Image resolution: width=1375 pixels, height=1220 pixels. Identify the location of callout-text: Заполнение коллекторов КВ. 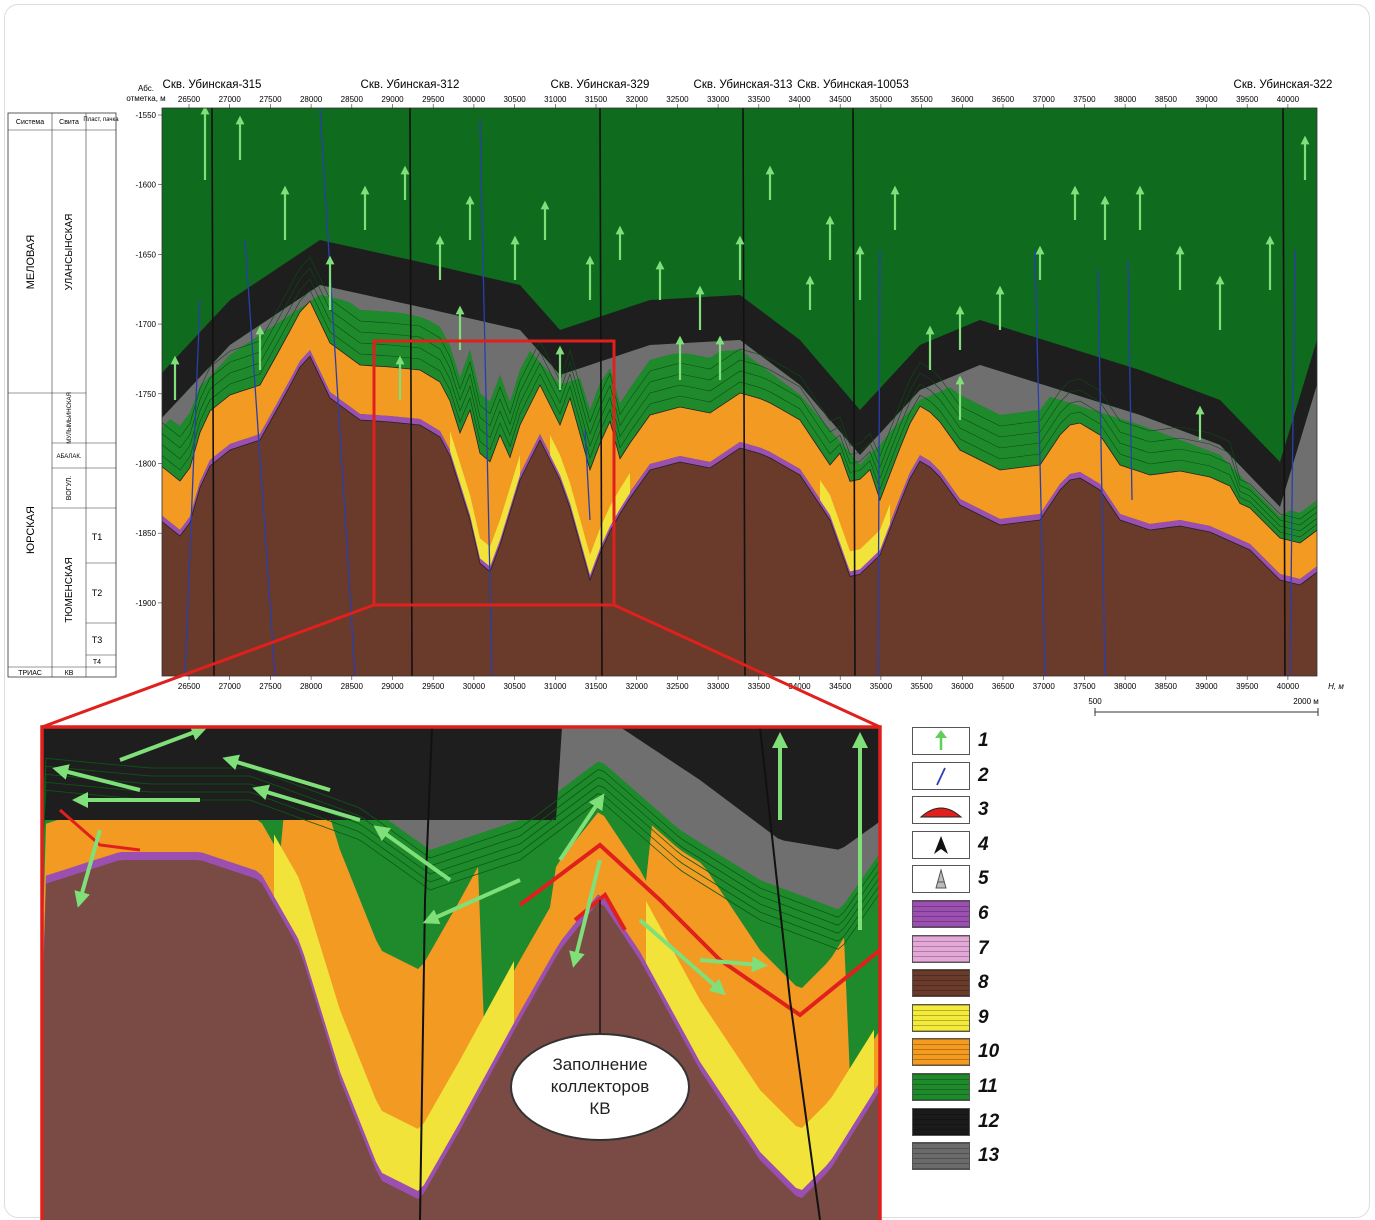
(600, 1086).